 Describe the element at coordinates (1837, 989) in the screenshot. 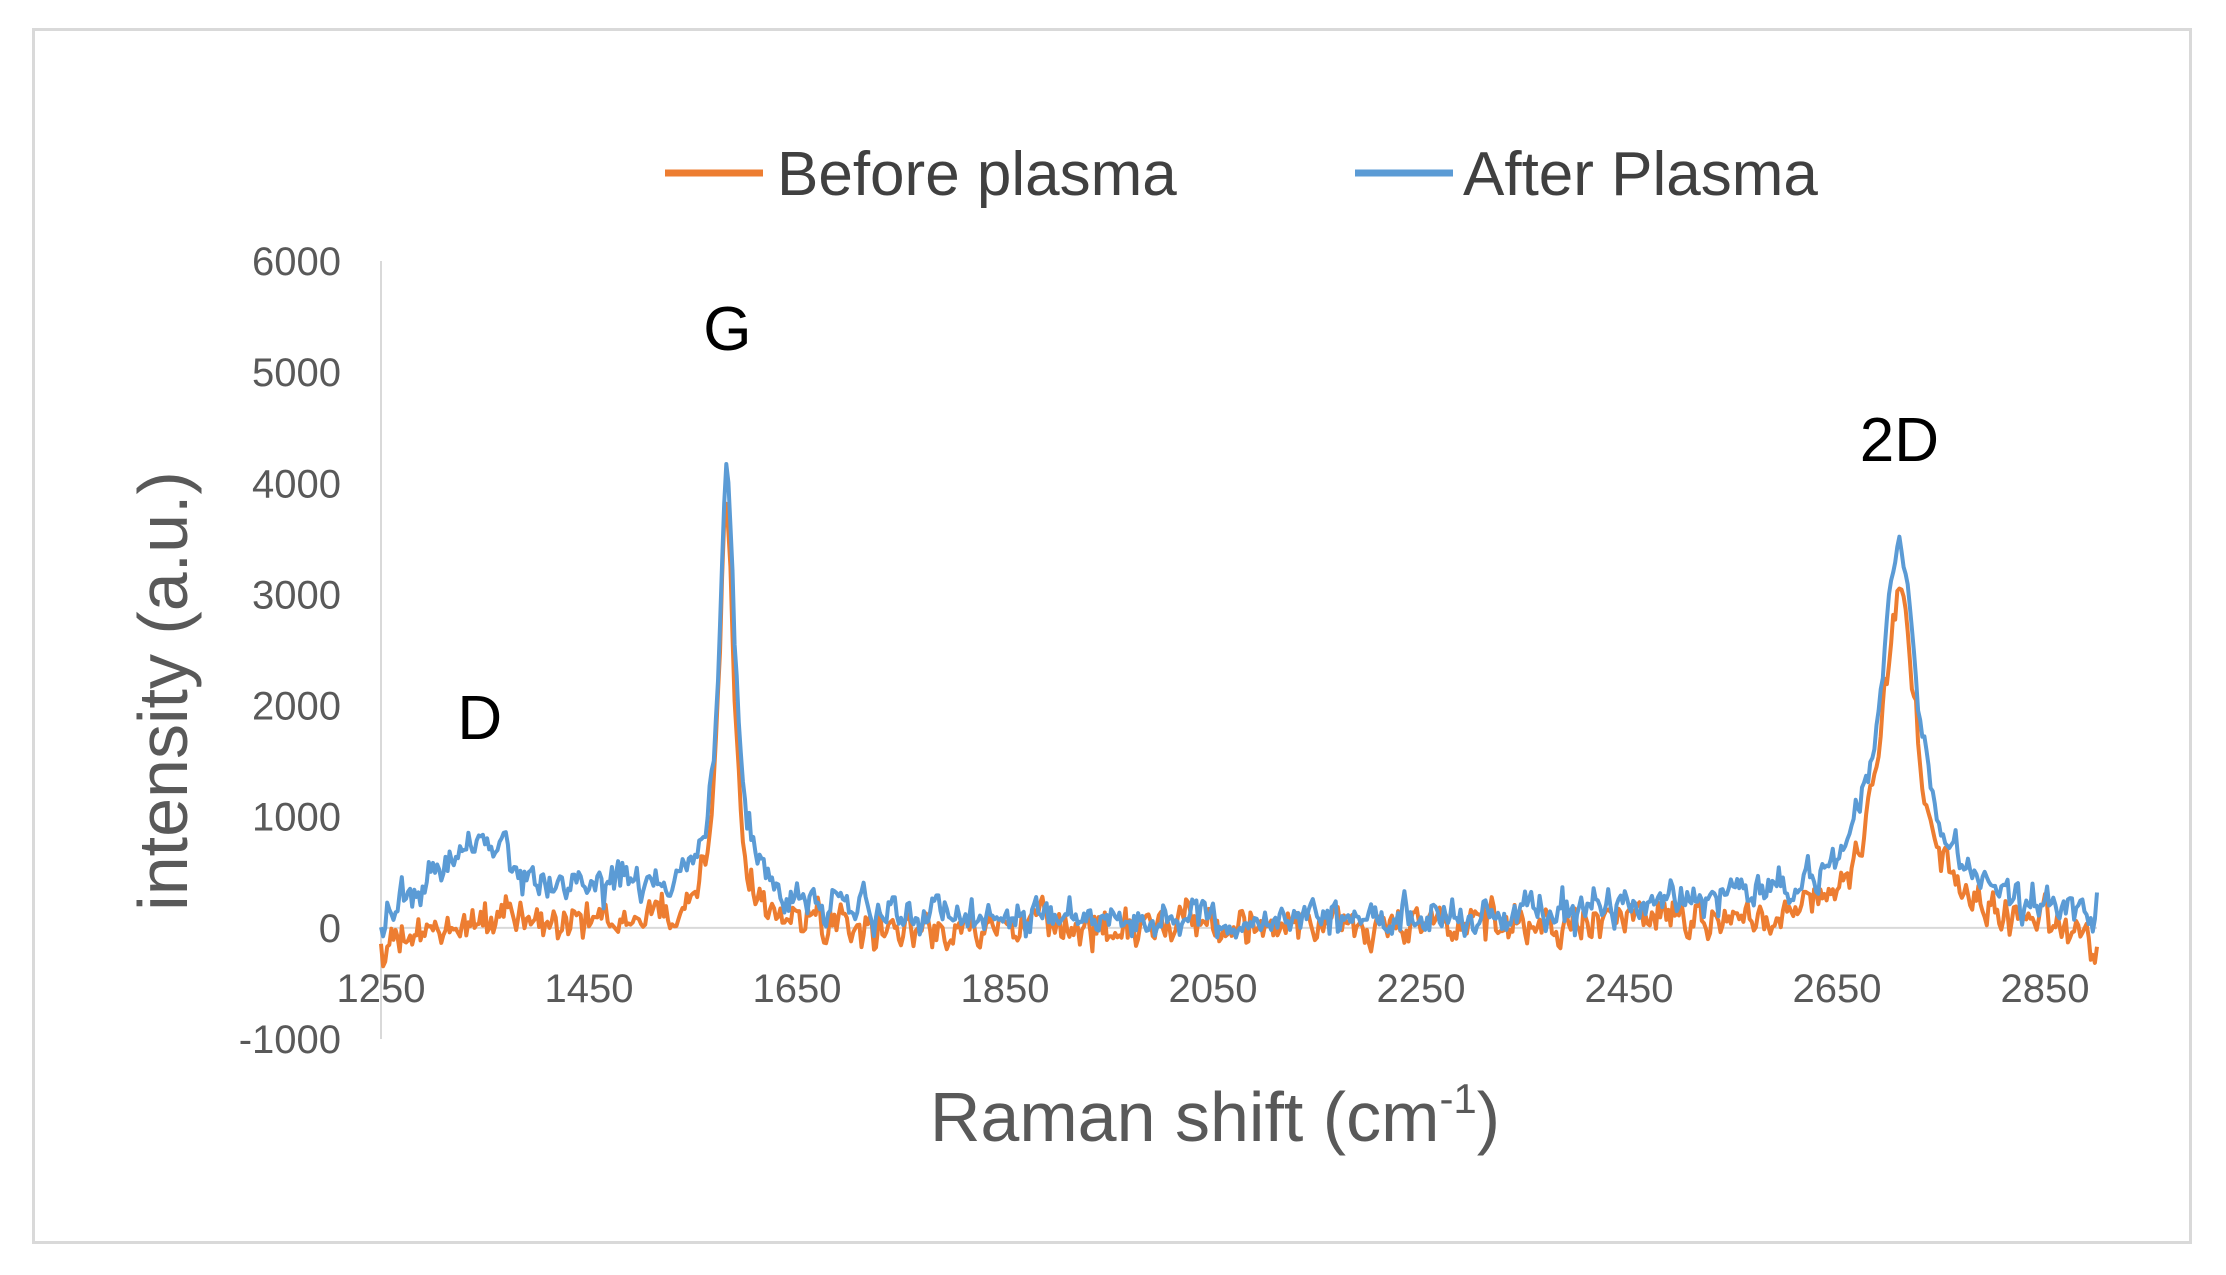

I see `x-tick-label: 2650` at that location.